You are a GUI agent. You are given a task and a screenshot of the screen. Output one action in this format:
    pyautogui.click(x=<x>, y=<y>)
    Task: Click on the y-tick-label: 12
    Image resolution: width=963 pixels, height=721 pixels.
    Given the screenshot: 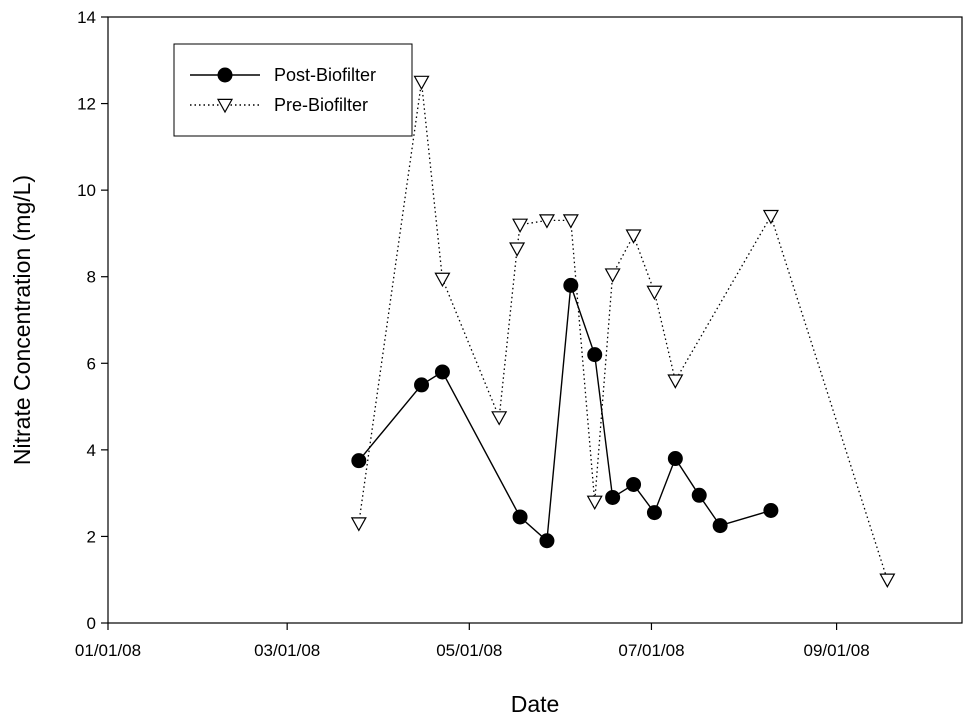 What is the action you would take?
    pyautogui.click(x=86, y=104)
    